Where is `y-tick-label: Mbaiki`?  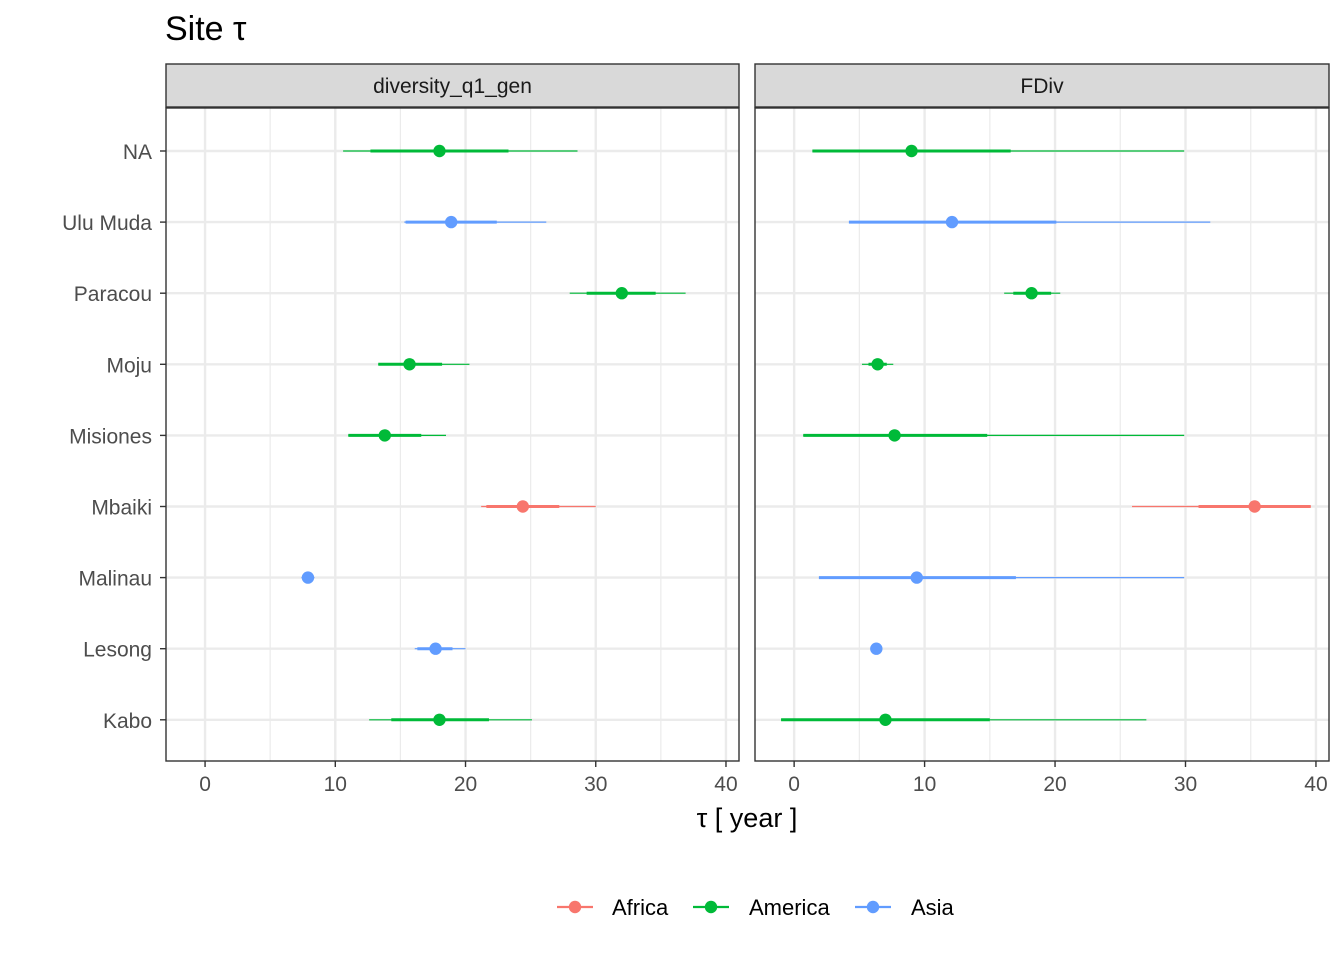 y-tick-label: Mbaiki is located at coordinates (121, 508).